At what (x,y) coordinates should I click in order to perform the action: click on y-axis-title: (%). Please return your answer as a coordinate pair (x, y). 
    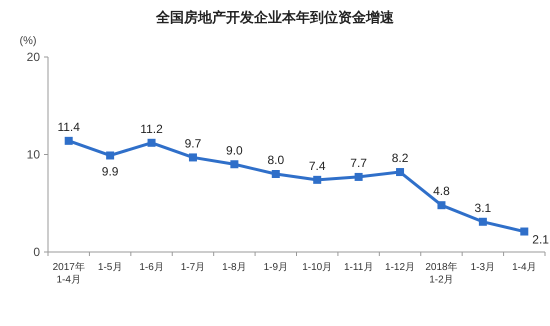
    Looking at the image, I should click on (28, 41).